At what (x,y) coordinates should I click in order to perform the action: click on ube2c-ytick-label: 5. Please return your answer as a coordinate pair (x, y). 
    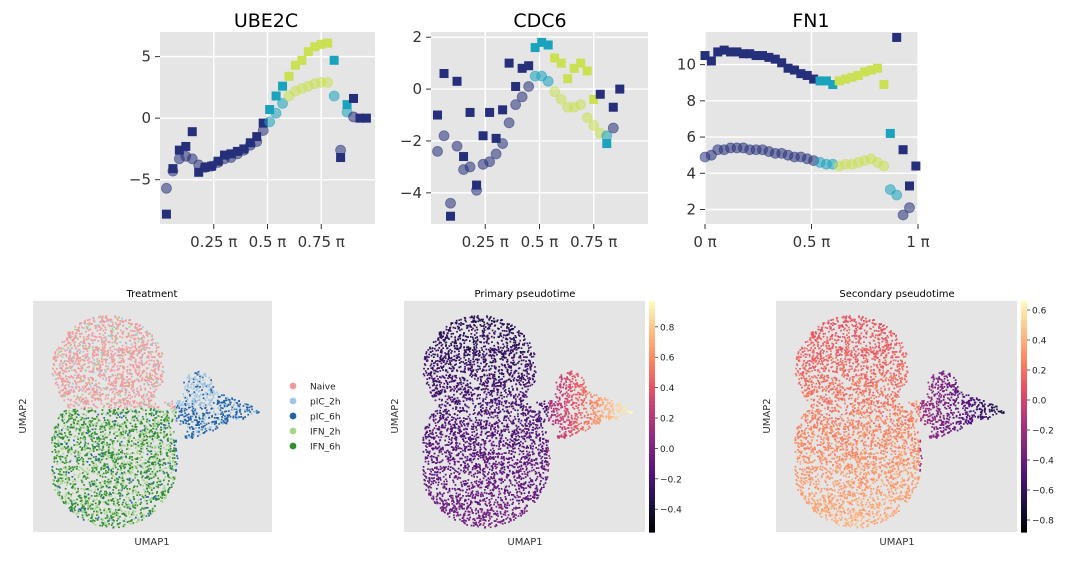
    Looking at the image, I should click on (146, 57).